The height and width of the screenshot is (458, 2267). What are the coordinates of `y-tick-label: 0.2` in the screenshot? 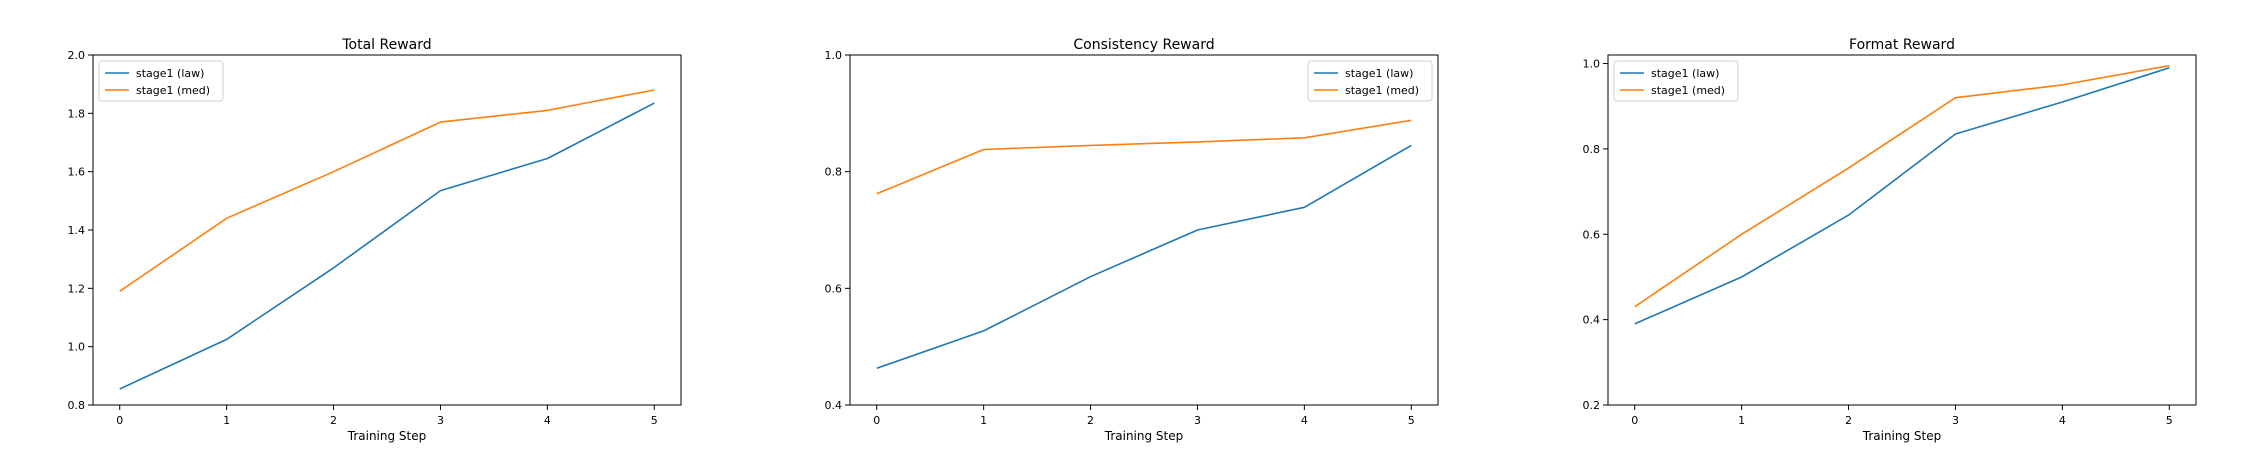 It's located at (1592, 405).